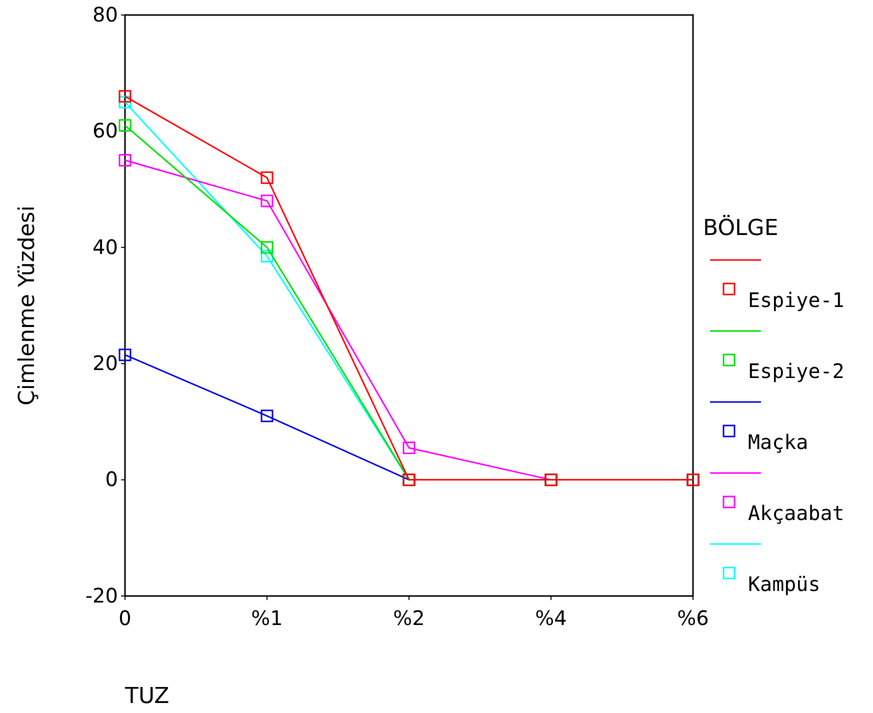 Image resolution: width=873 pixels, height=713 pixels. What do you see at coordinates (105, 363) in the screenshot?
I see `y-tick-label: 20` at bounding box center [105, 363].